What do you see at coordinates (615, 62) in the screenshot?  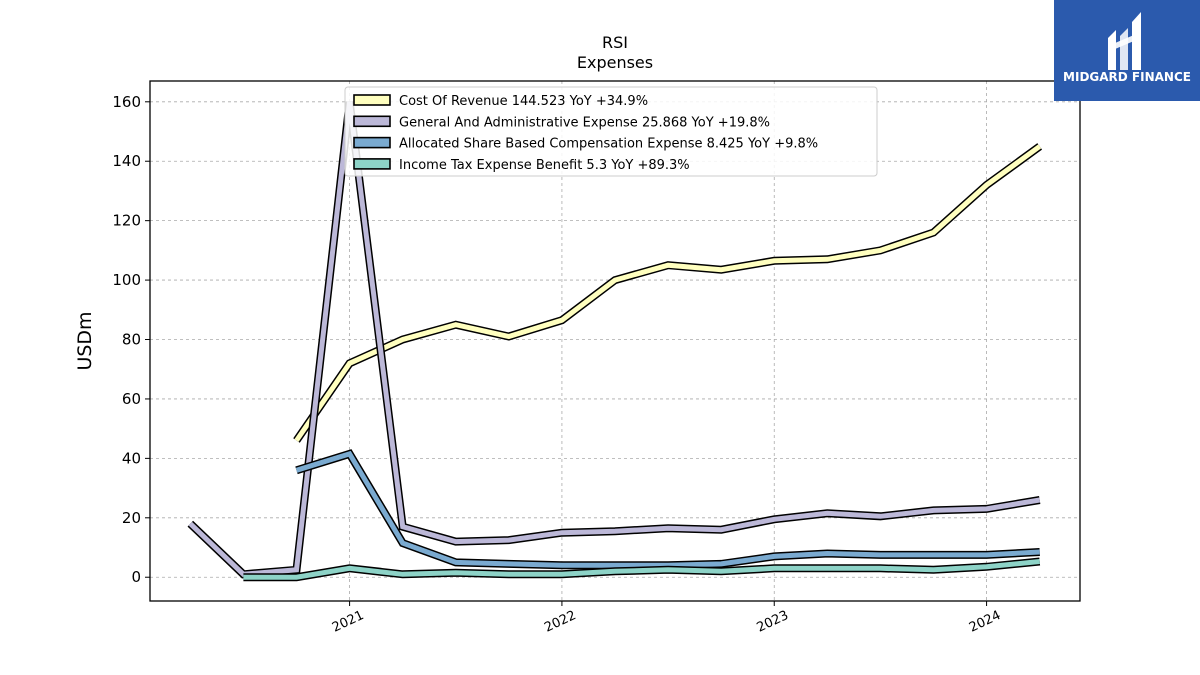 I see `chart-subtitle: Expenses` at bounding box center [615, 62].